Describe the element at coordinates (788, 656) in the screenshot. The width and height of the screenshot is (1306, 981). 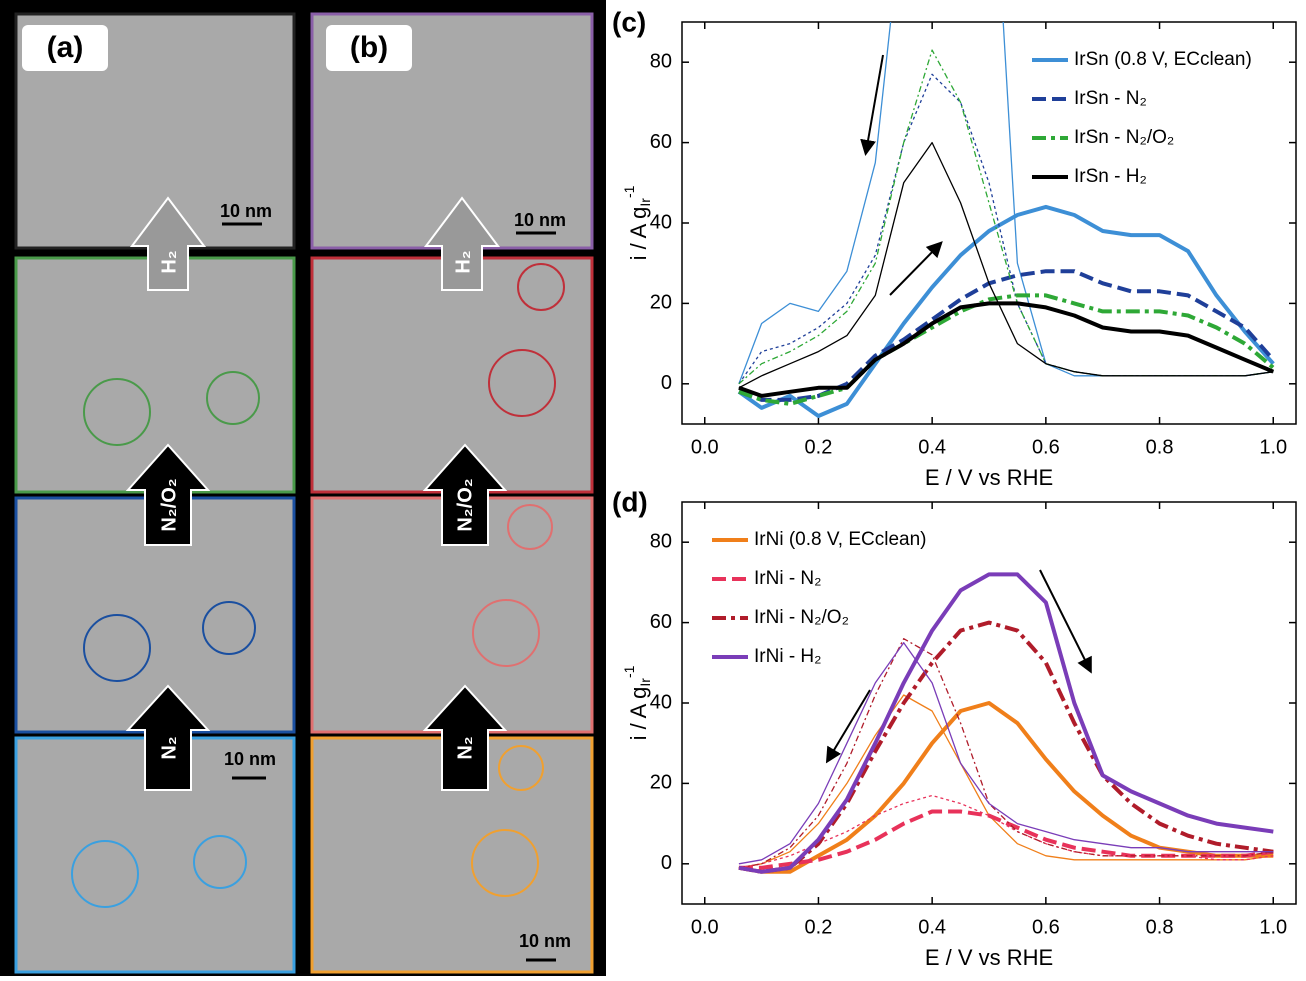
I see `legend-label: IrNi - H₂` at that location.